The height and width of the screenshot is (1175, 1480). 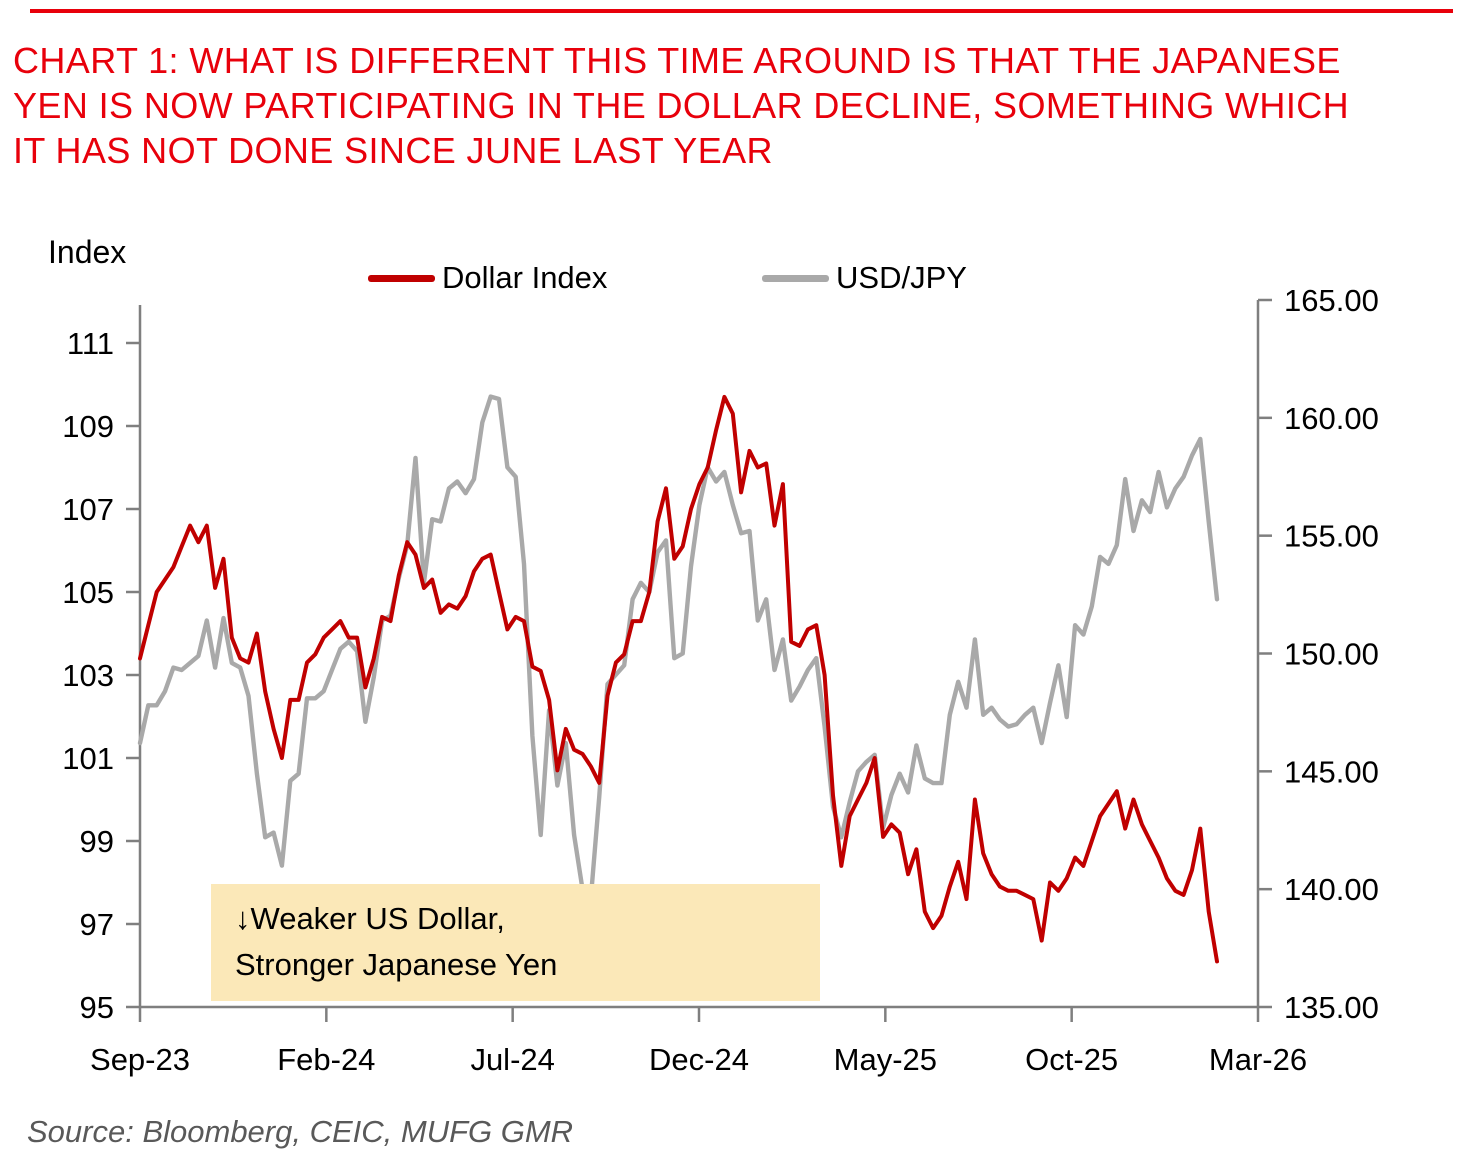 What do you see at coordinates (525, 277) in the screenshot?
I see `legend-label-dollar-index: Dollar Index` at bounding box center [525, 277].